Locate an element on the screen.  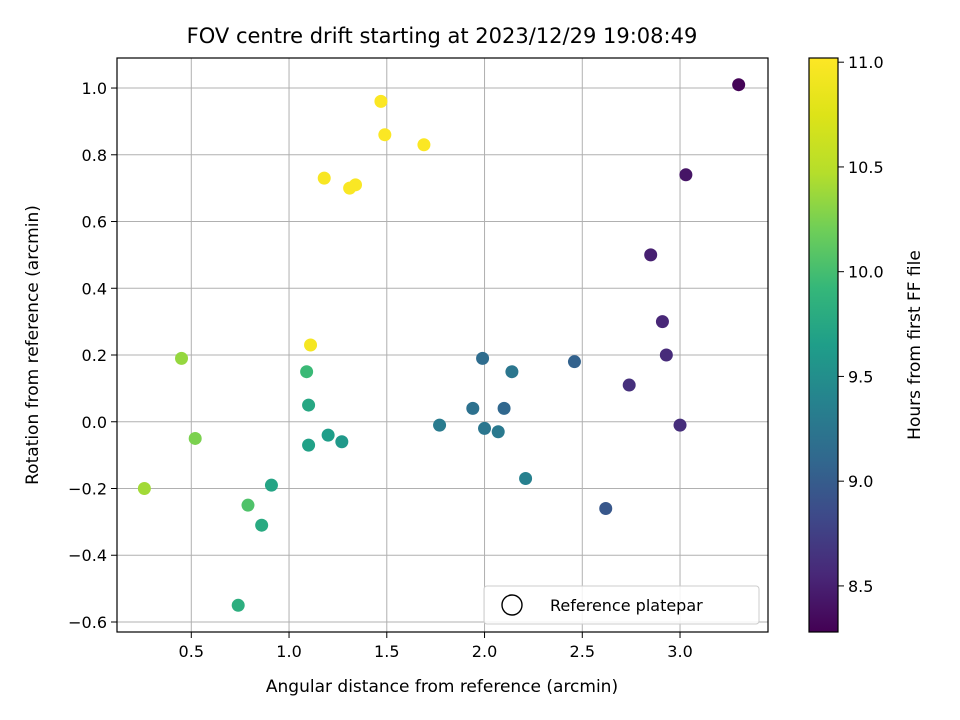
x-tick-label: 1.5 is located at coordinates (386, 651).